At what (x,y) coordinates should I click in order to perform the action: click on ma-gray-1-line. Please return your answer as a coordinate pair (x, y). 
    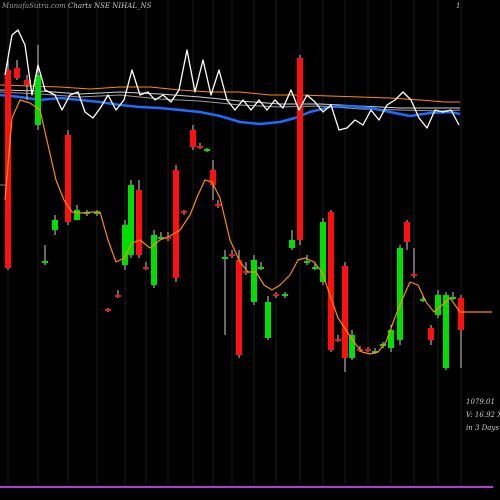
    Looking at the image, I should click on (230, 99).